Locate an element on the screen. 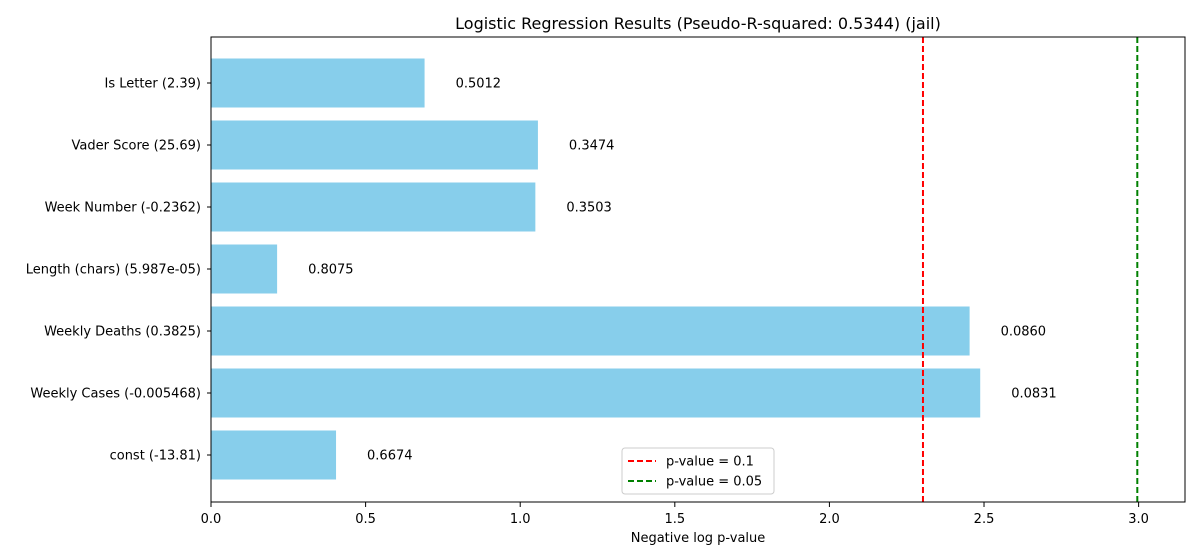 Image resolution: width=1200 pixels, height=560 pixels. x-tick-label: 0.0 is located at coordinates (211, 519).